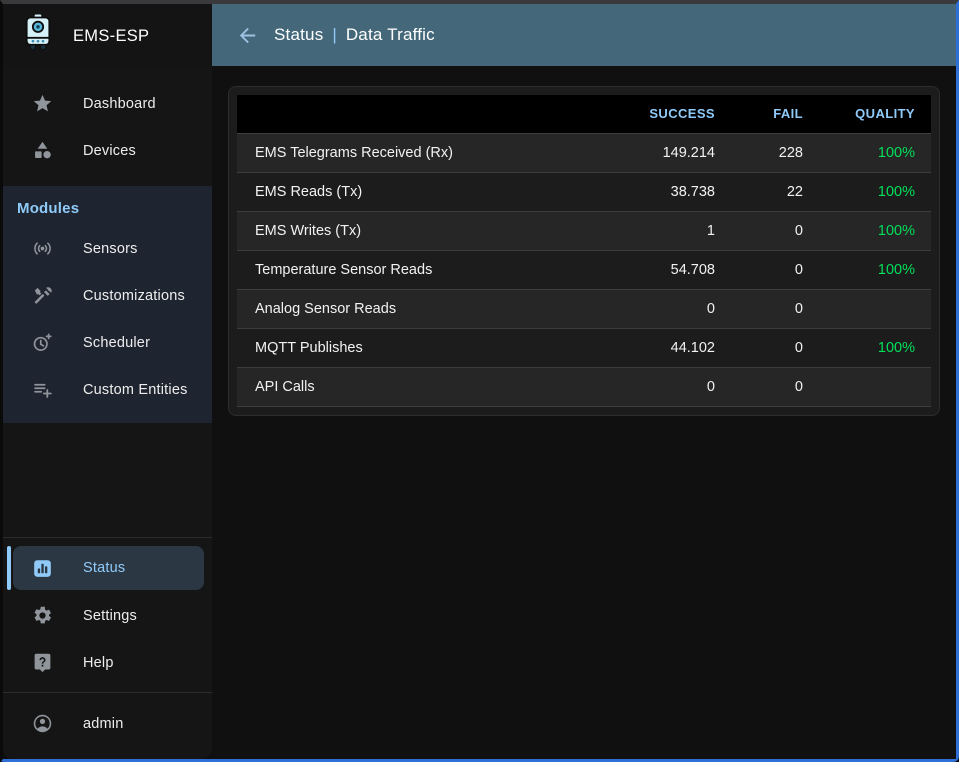 The width and height of the screenshot is (959, 762). I want to click on table-row: EMS Writes (Tx) 1 0 100%, so click(584, 230).